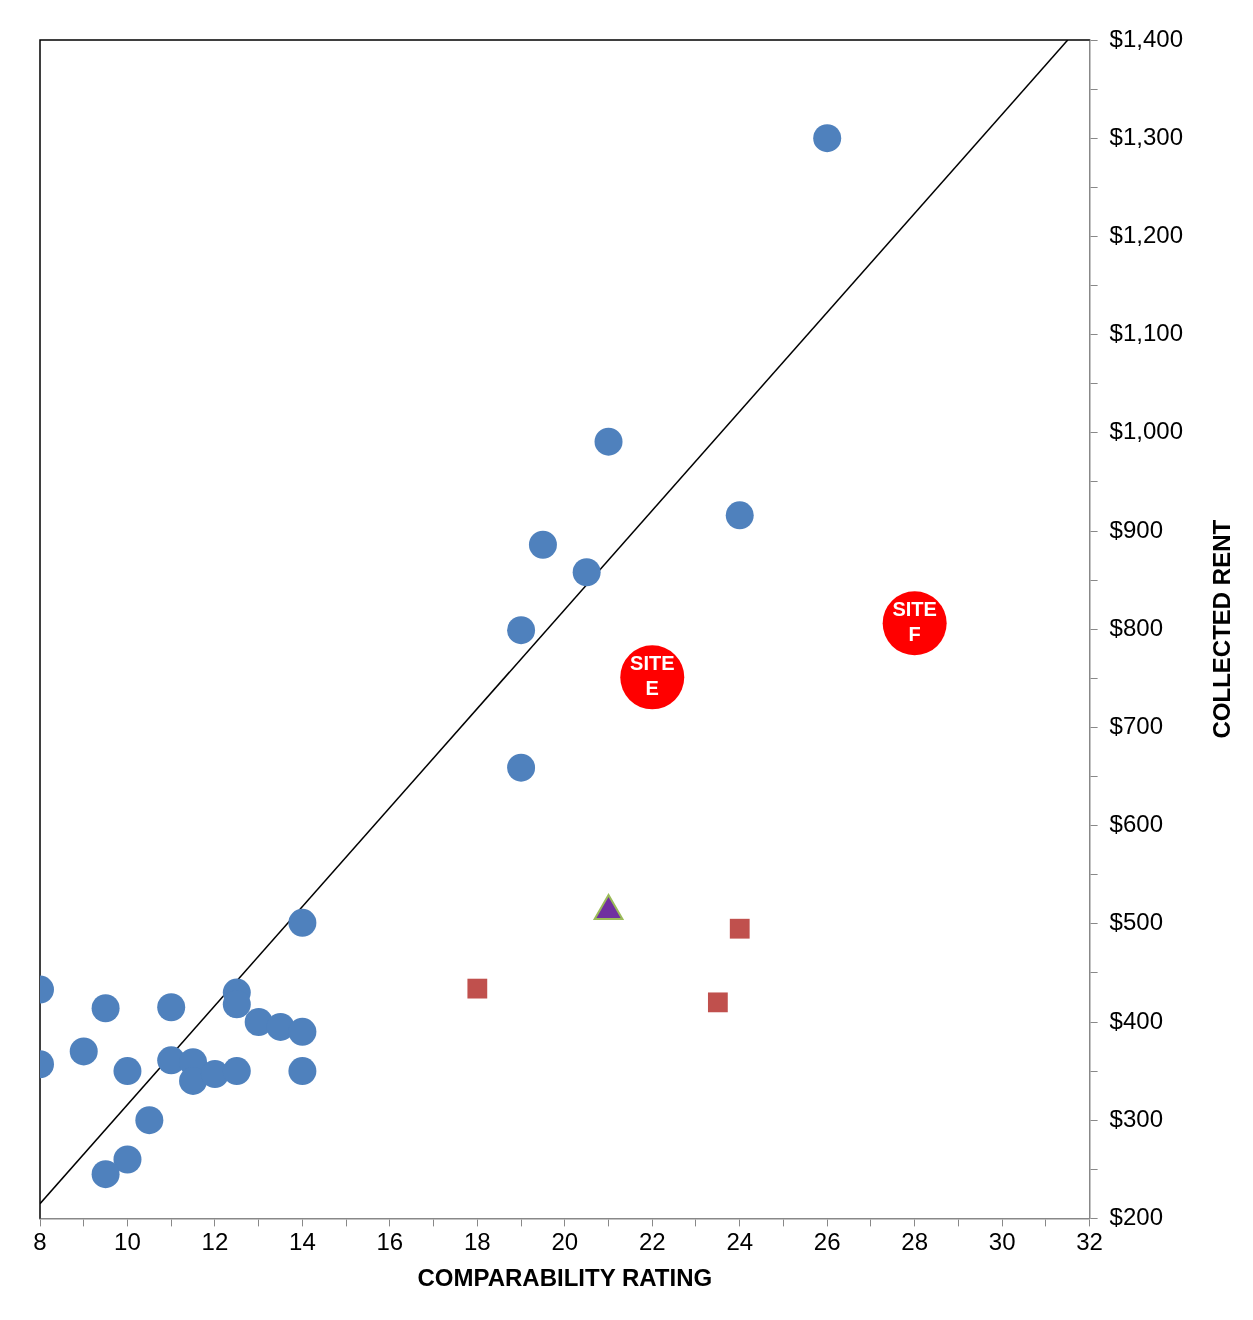 The height and width of the screenshot is (1320, 1253). I want to click on x-tick-label: 32, so click(1089, 1242).